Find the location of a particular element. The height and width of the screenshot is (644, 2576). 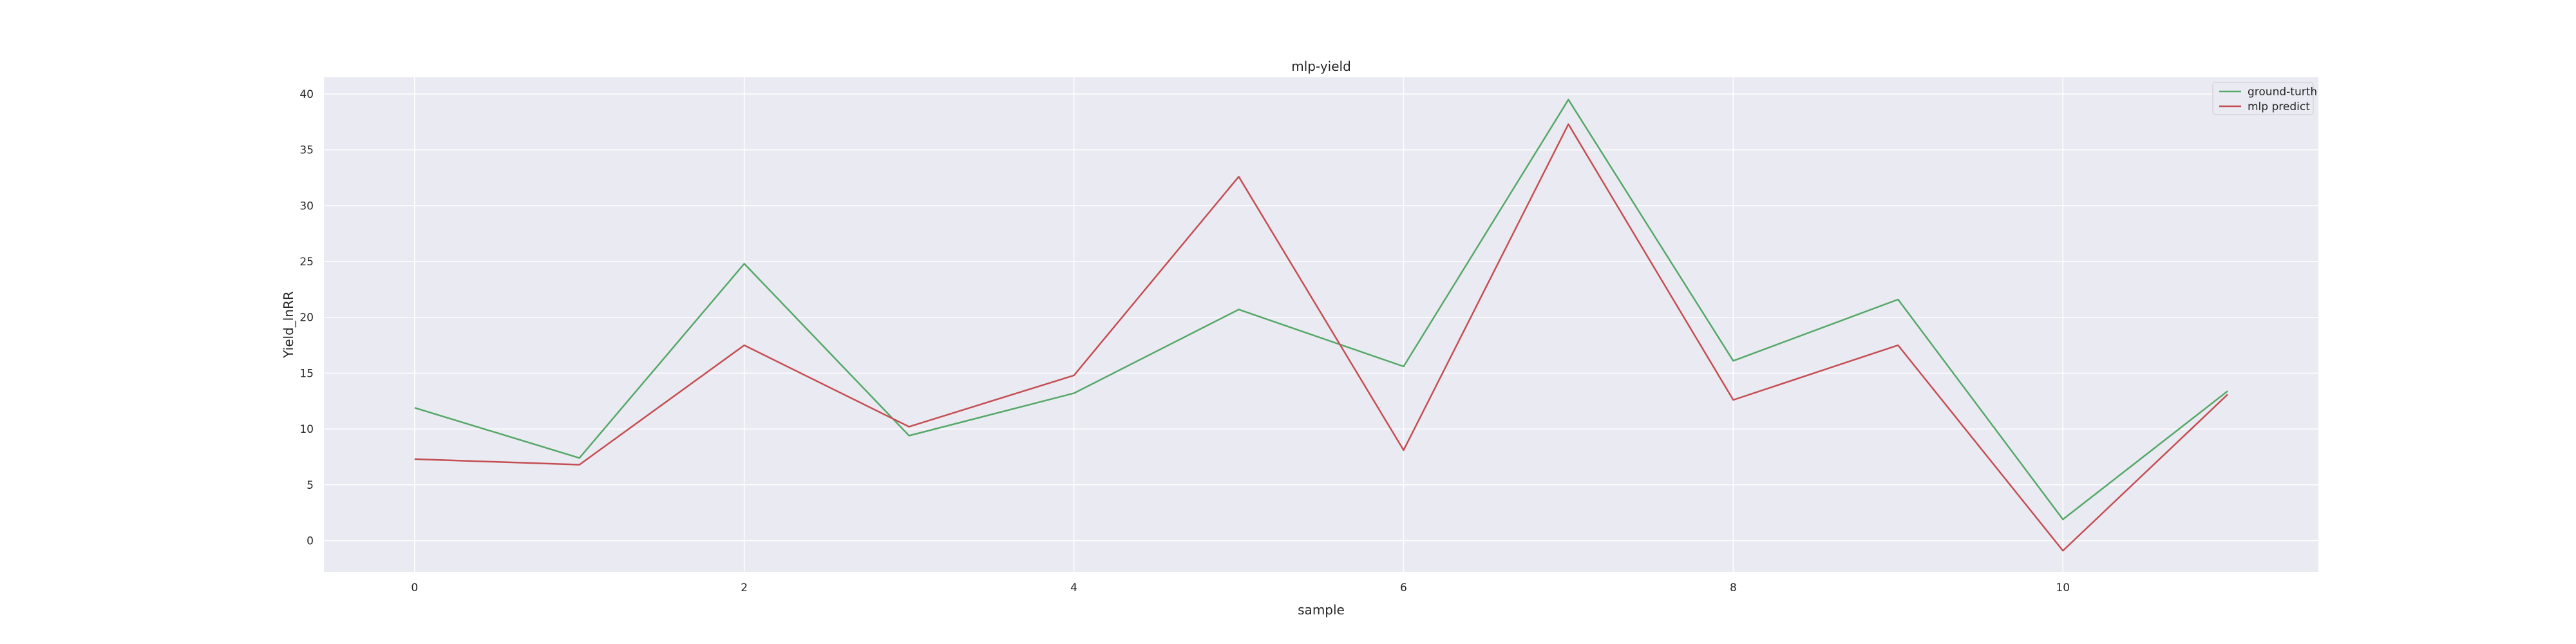

legend-label: mlp predict is located at coordinates (2279, 107).